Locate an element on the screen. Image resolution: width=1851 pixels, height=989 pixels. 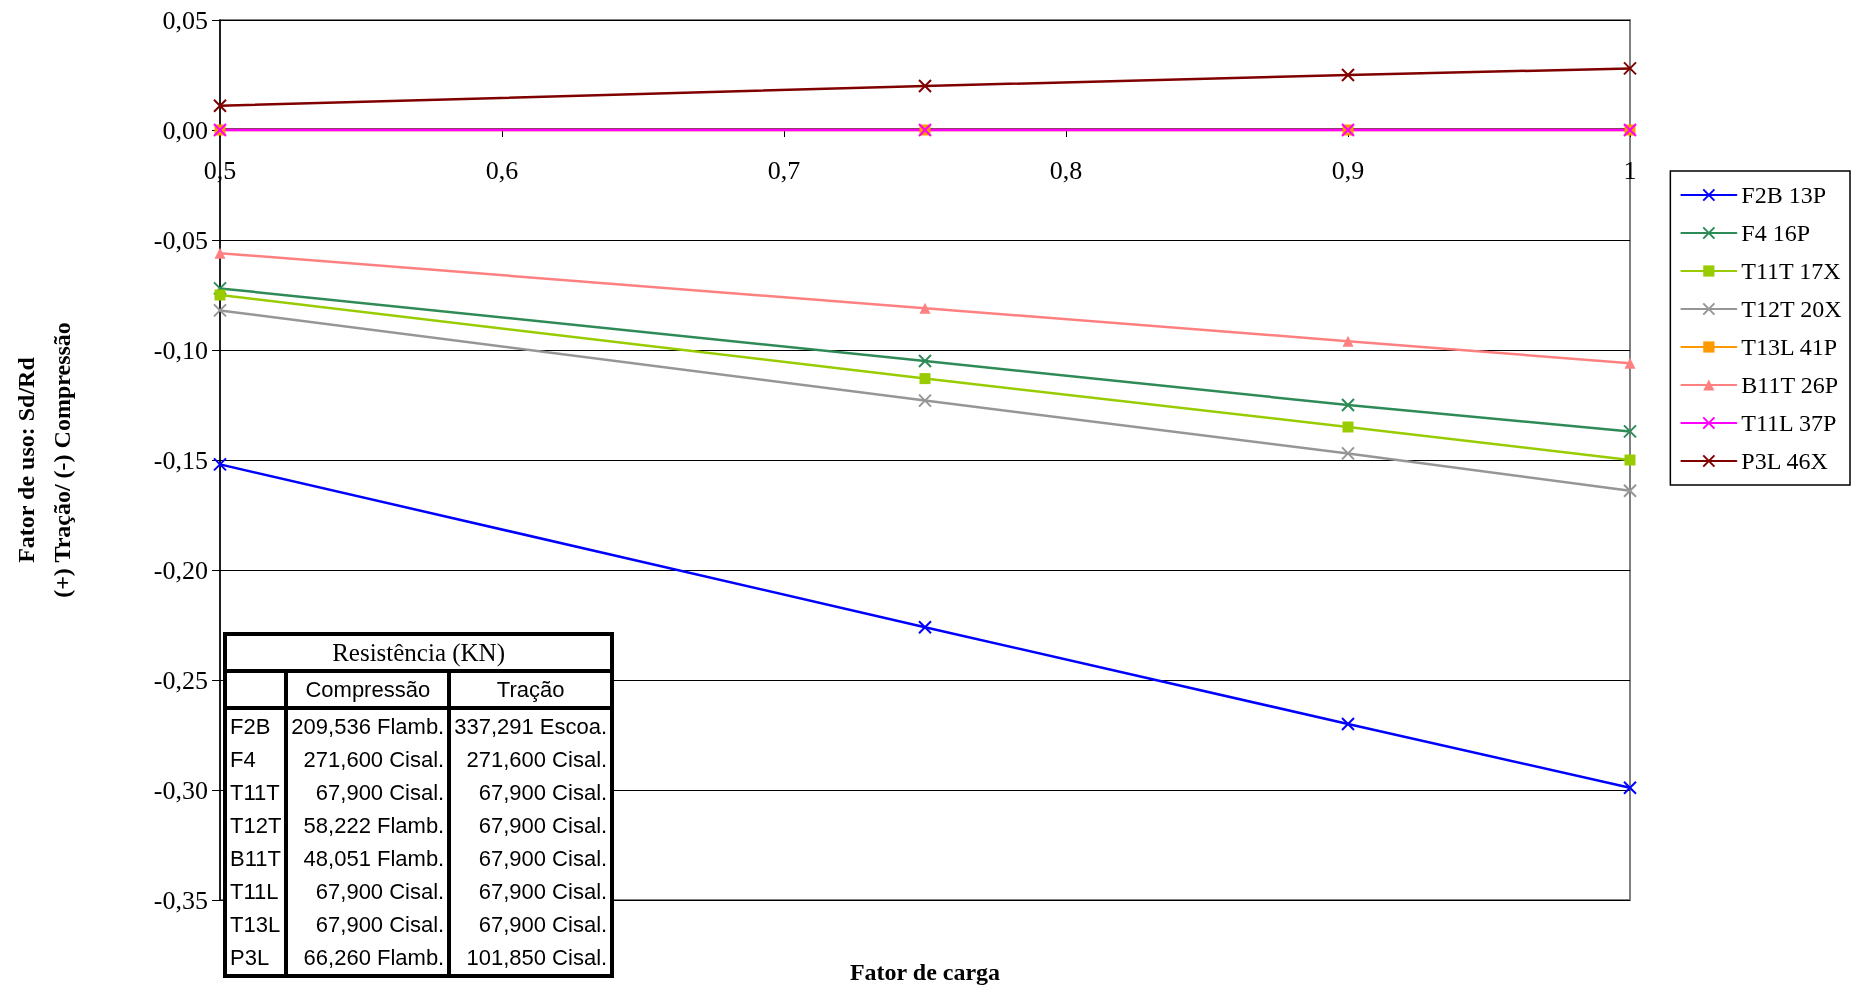
annotation: 48,051 Flamb. is located at coordinates (368, 858).